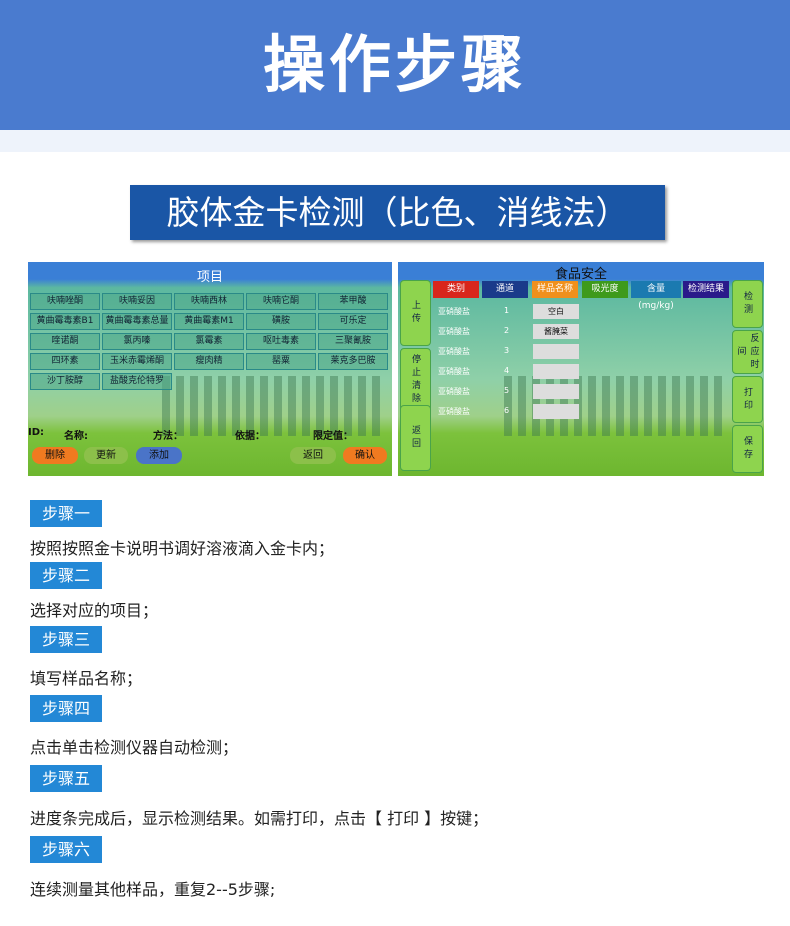 Image resolution: width=790 pixels, height=926 pixels. Describe the element at coordinates (605, 289) in the screenshot. I see `column-header: 吸光度` at that location.